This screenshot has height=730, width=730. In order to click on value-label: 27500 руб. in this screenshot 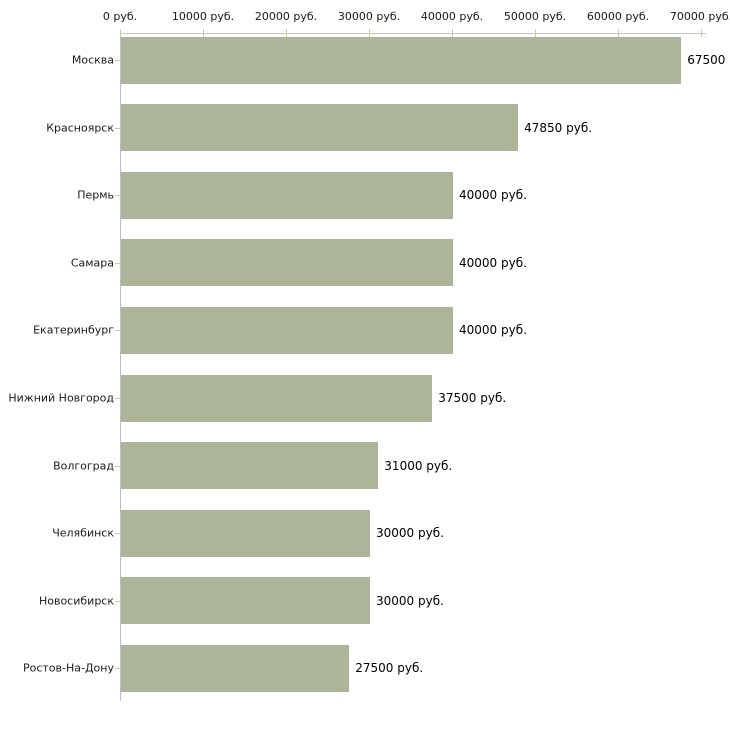, I will do `click(389, 668)`.